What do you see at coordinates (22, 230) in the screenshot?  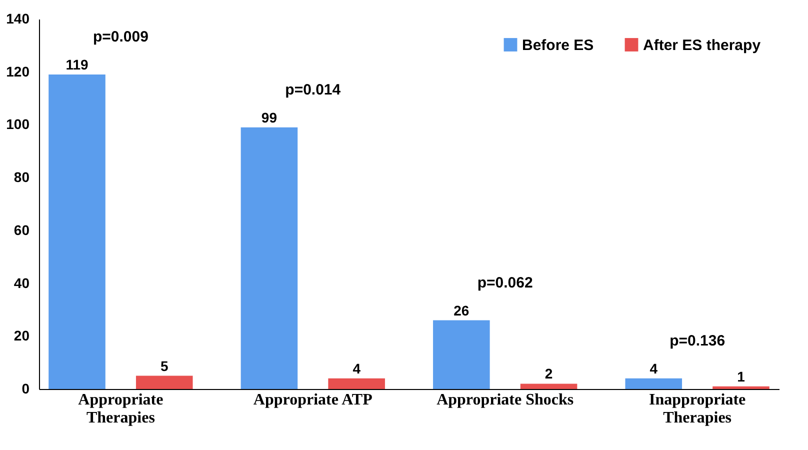 I see `y-tick-label: 60` at bounding box center [22, 230].